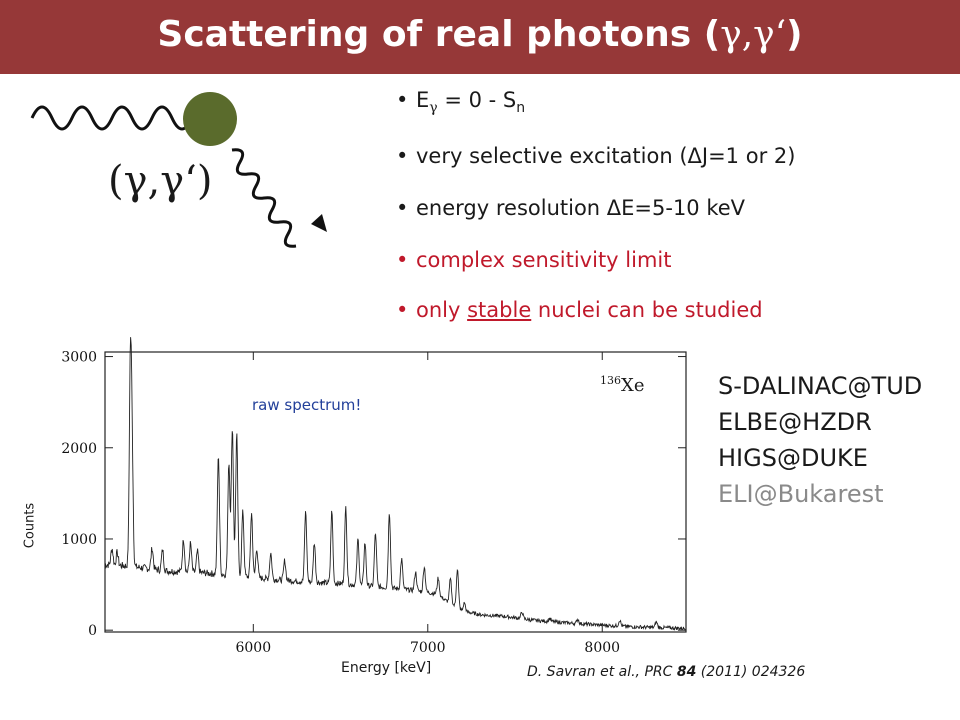 This screenshot has height=720, width=960. I want to click on y-tick-label: 1000, so click(79, 540).